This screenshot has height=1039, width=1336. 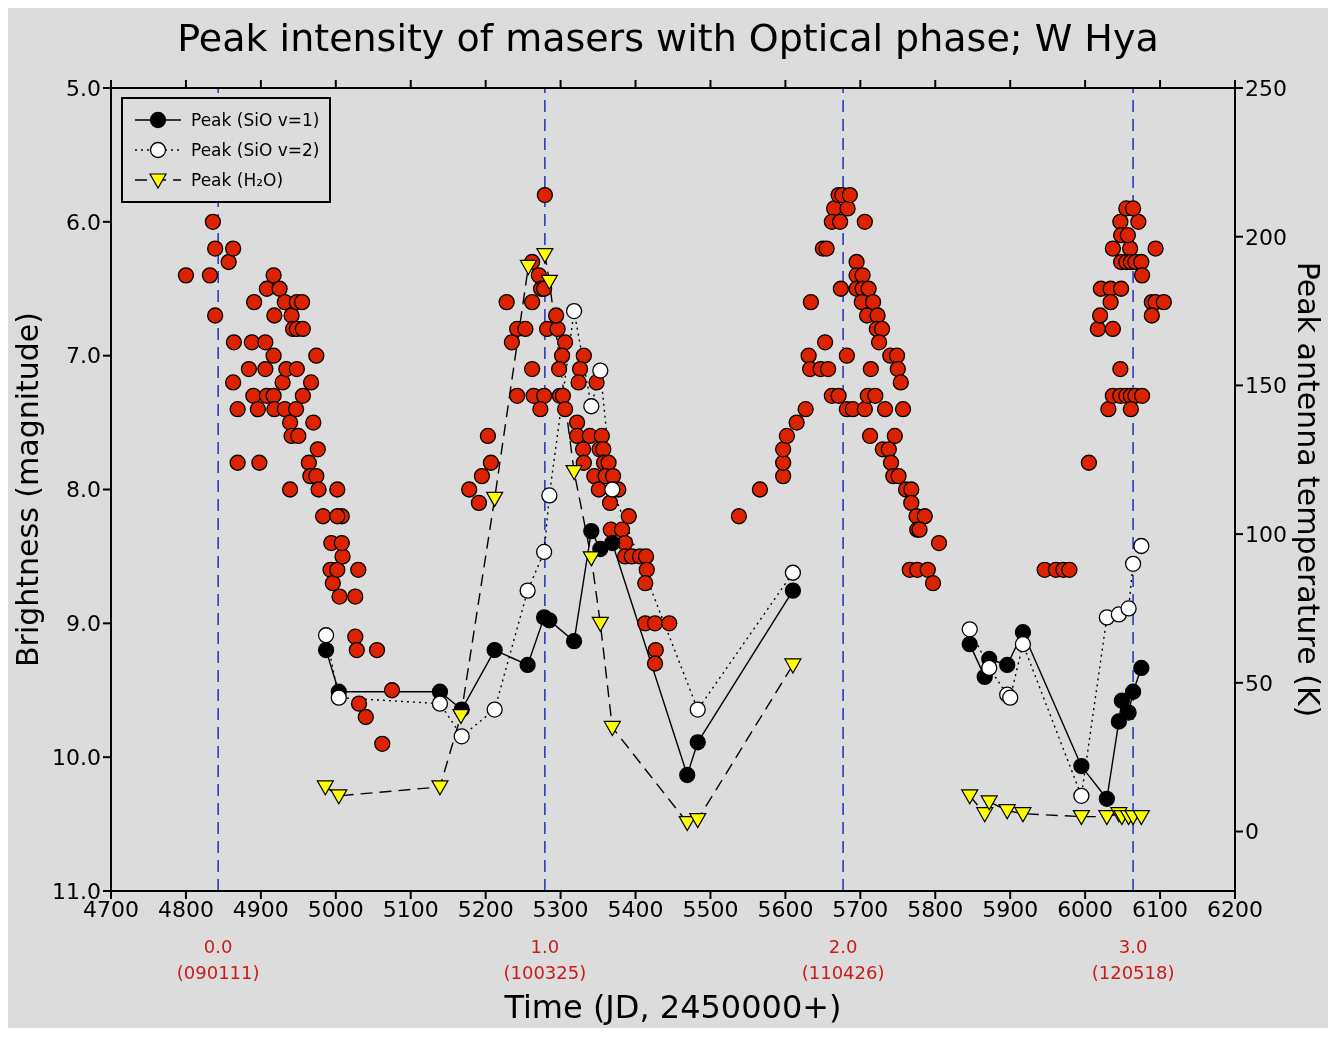 What do you see at coordinates (1085, 909) in the screenshot?
I see `x-tick-label: 6000` at bounding box center [1085, 909].